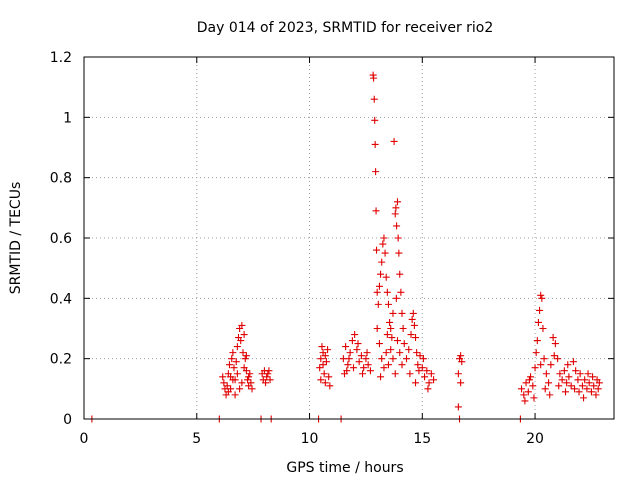 The width and height of the screenshot is (640, 480). I want to click on y-tick-label: 0, so click(67, 420).